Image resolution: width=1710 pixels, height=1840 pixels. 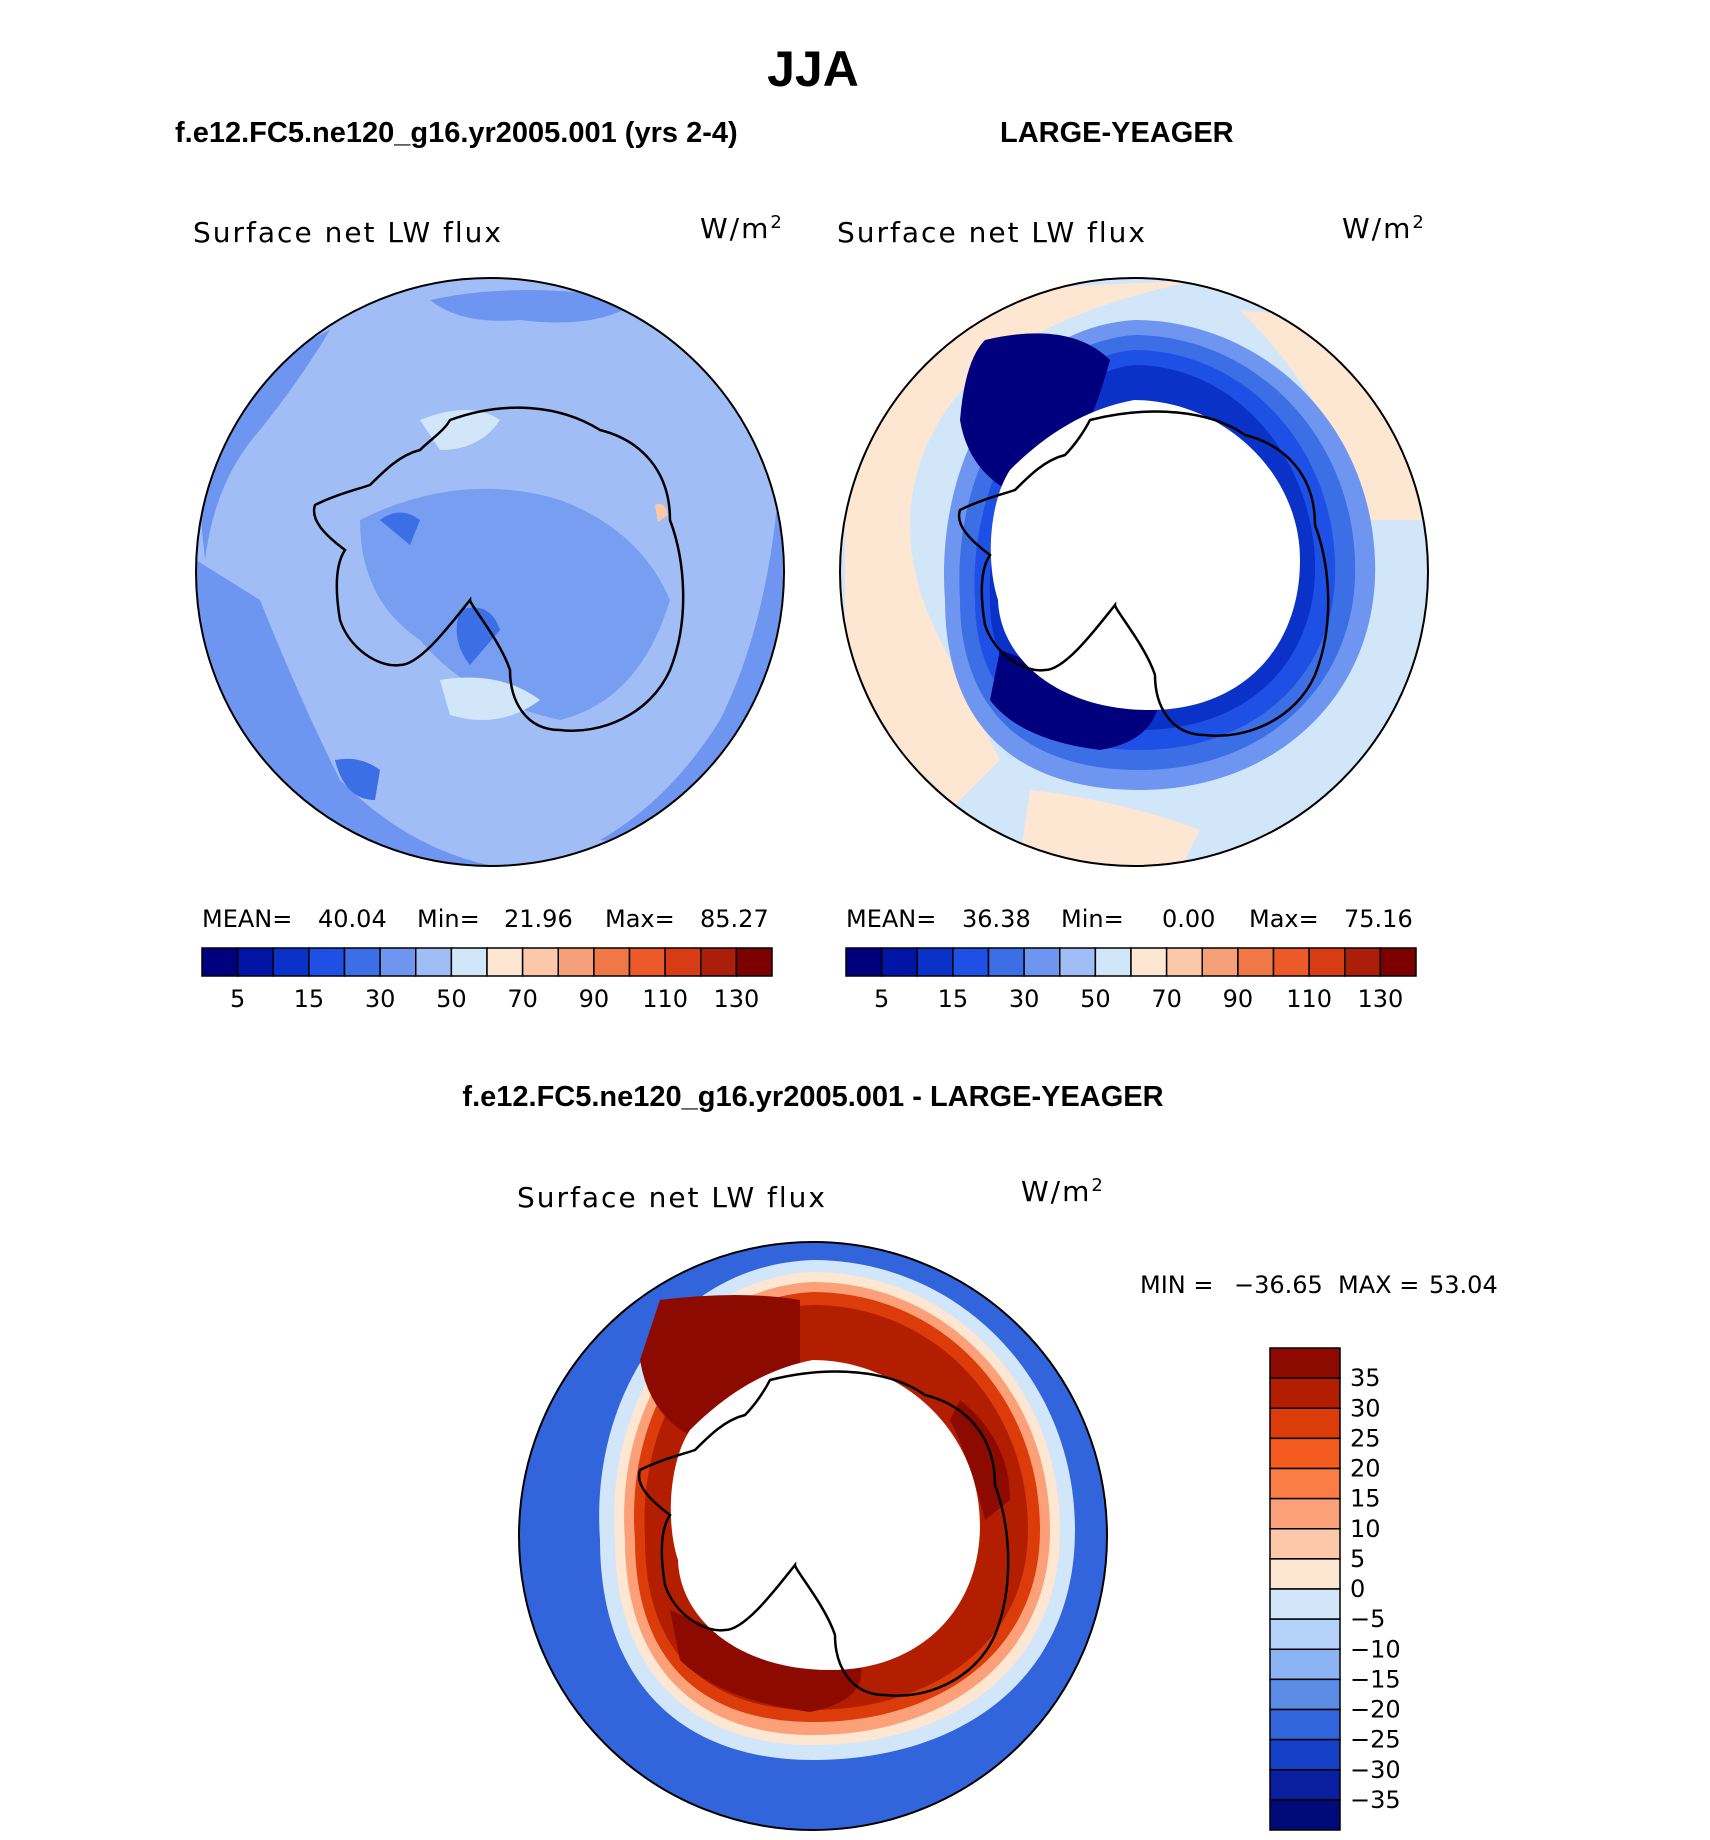 I want to click on panel-model-mean-value: 40.04, so click(x=352, y=919).